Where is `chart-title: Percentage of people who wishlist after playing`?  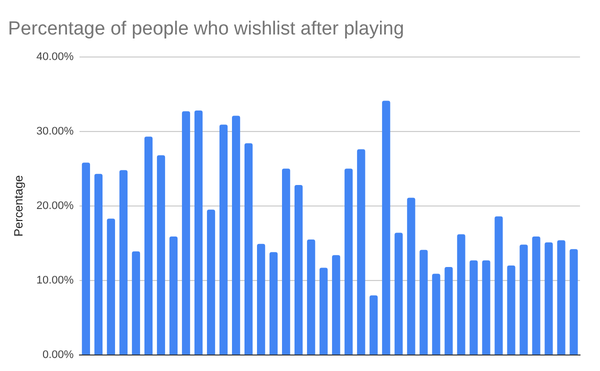 chart-title: Percentage of people who wishlist after playing is located at coordinates (206, 29).